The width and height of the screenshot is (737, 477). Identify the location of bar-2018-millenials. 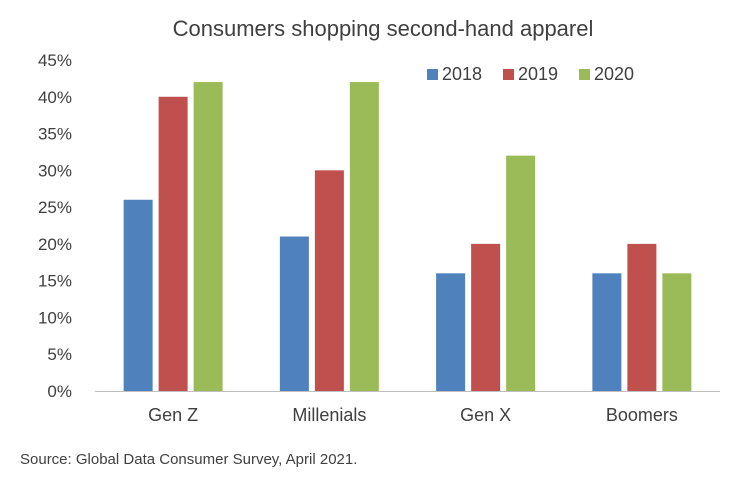
(294, 313).